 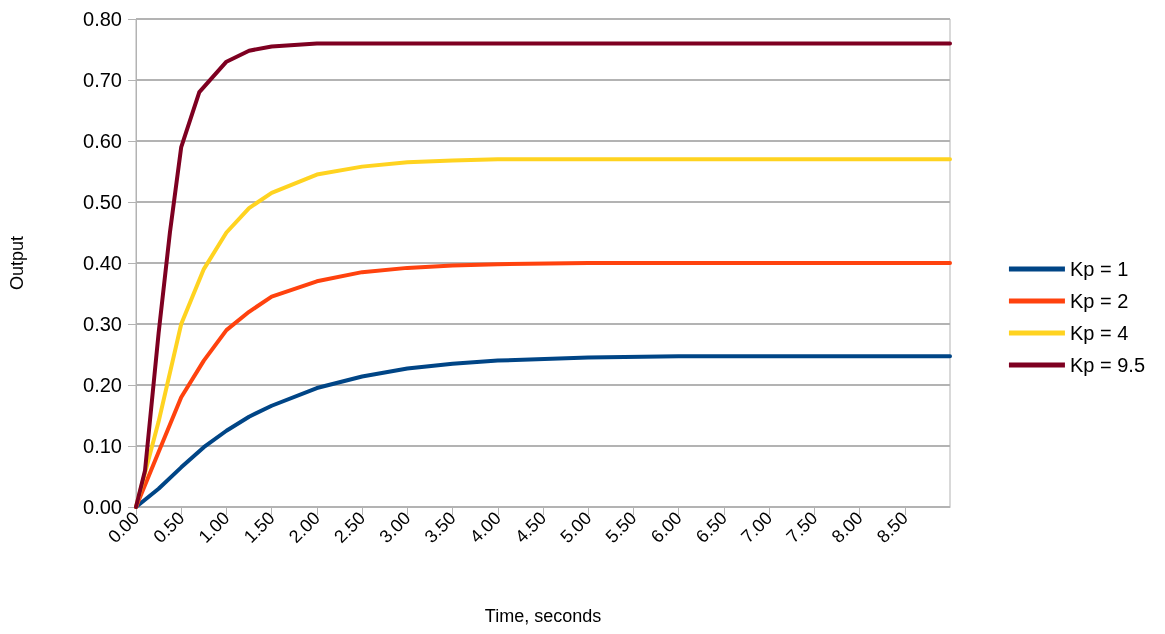 What do you see at coordinates (102, 446) in the screenshot?
I see `y-tick-label: 0.10` at bounding box center [102, 446].